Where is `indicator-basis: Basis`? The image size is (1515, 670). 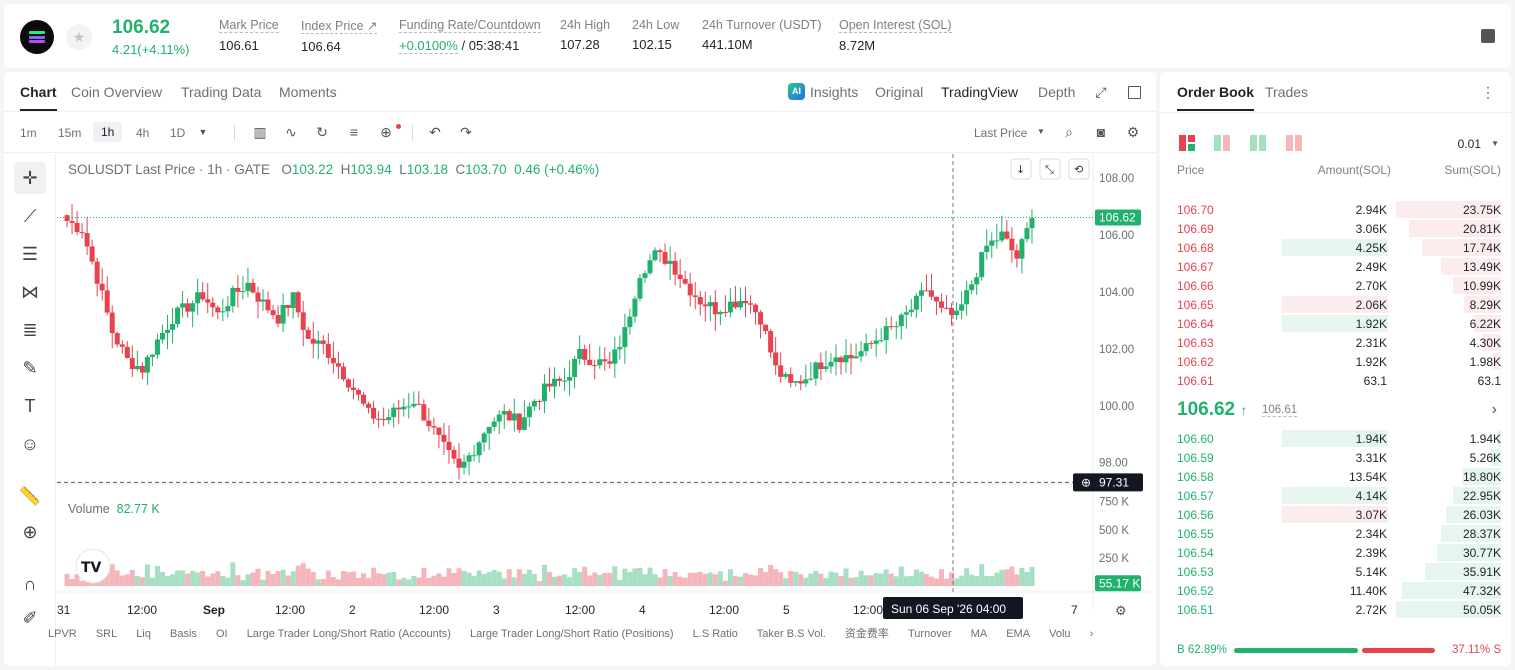
indicator-basis: Basis is located at coordinates (183, 634).